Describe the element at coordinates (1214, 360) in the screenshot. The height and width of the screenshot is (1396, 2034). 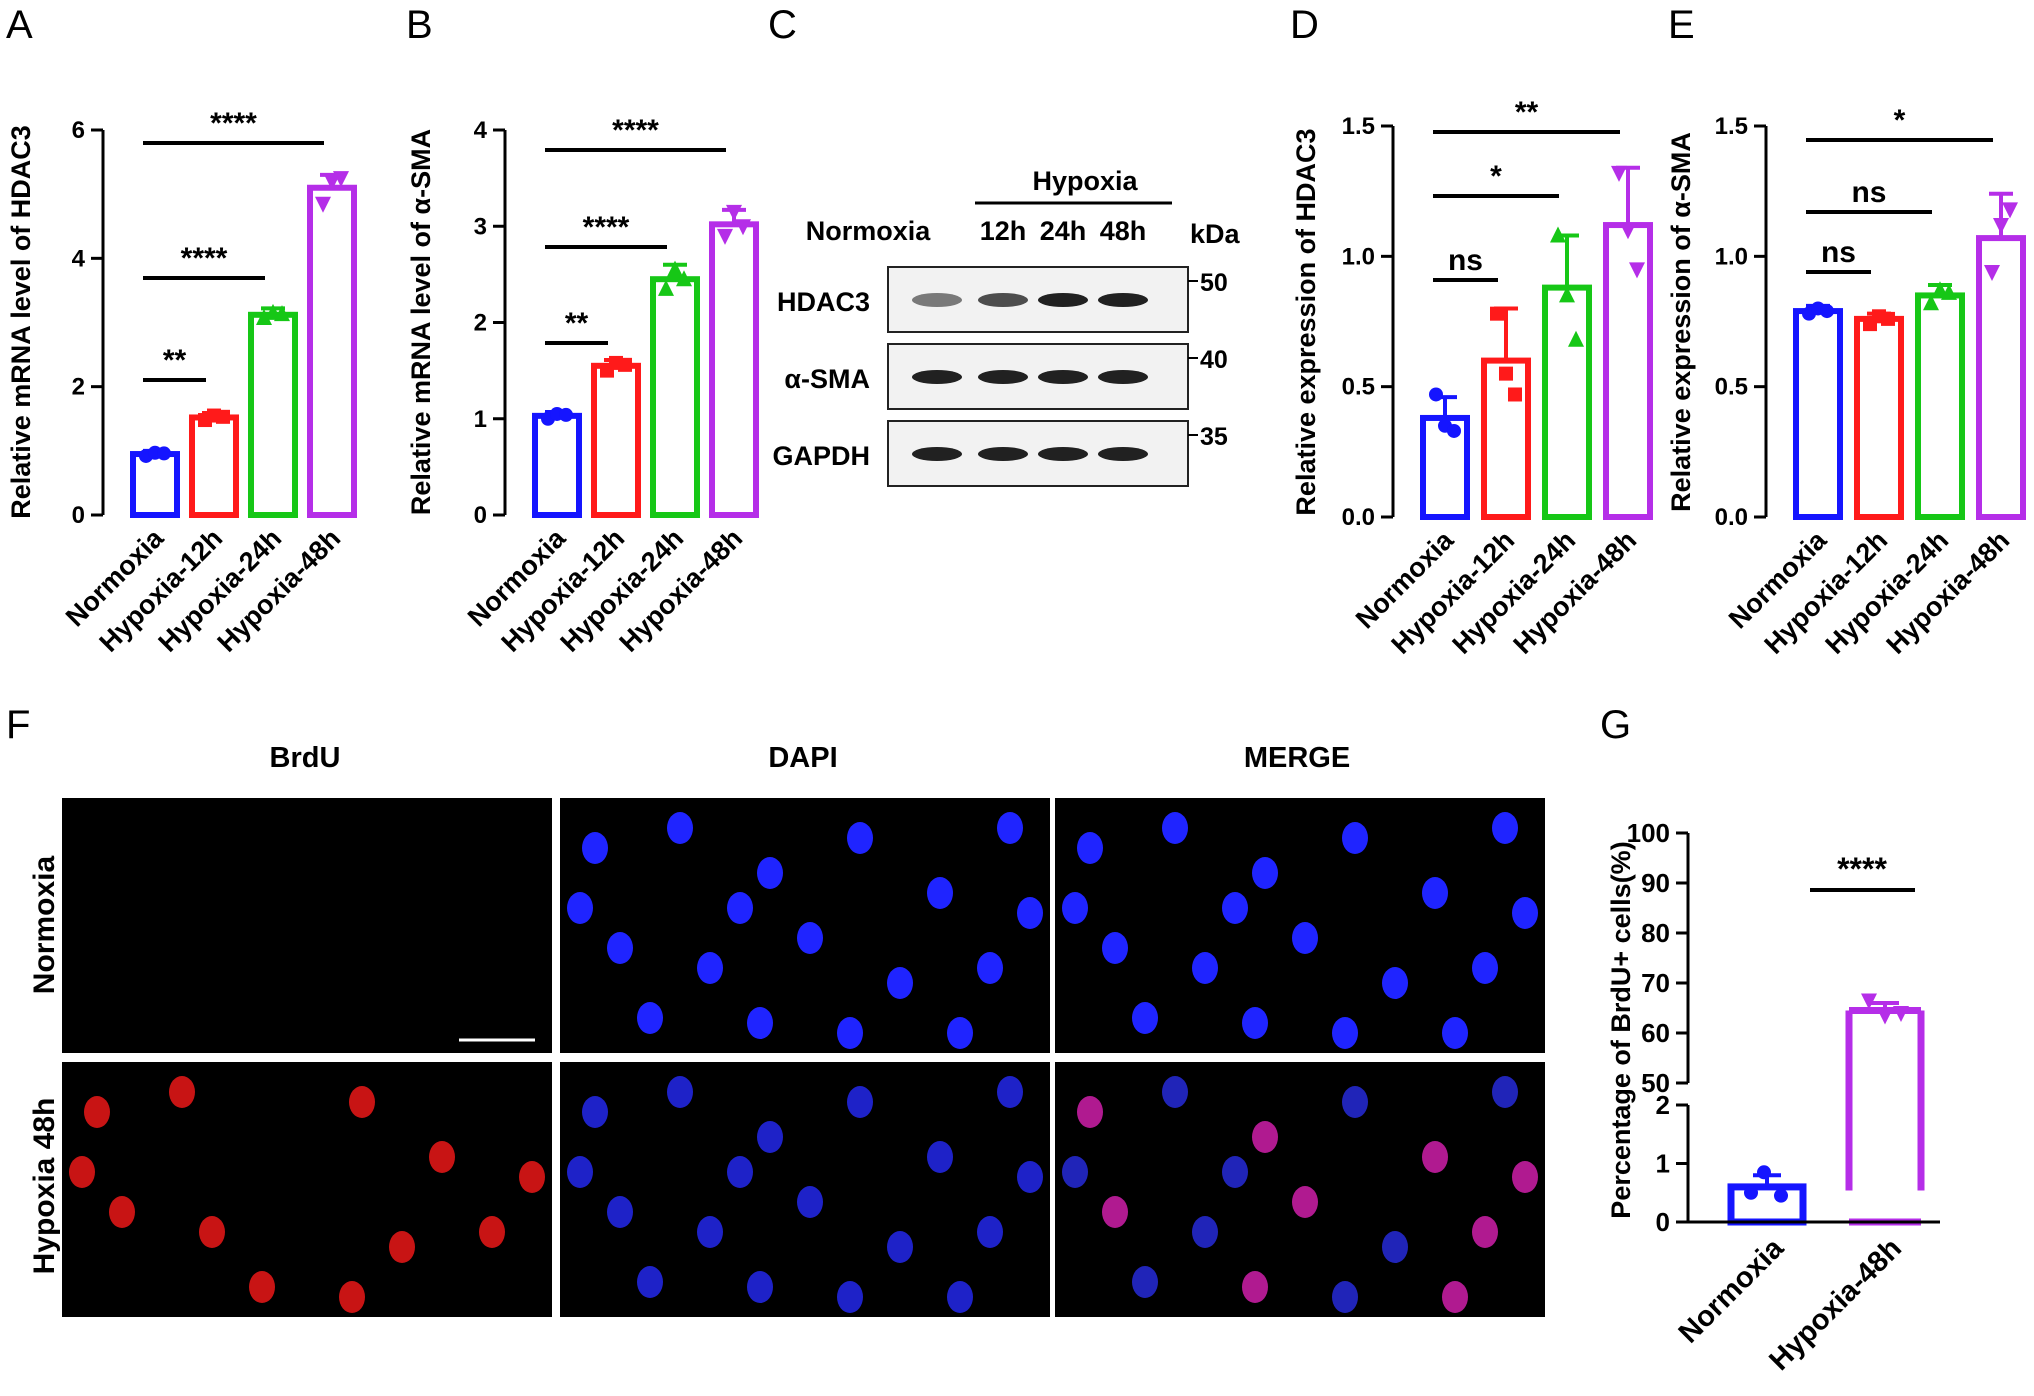
I see `blot-marker-label: 40` at that location.